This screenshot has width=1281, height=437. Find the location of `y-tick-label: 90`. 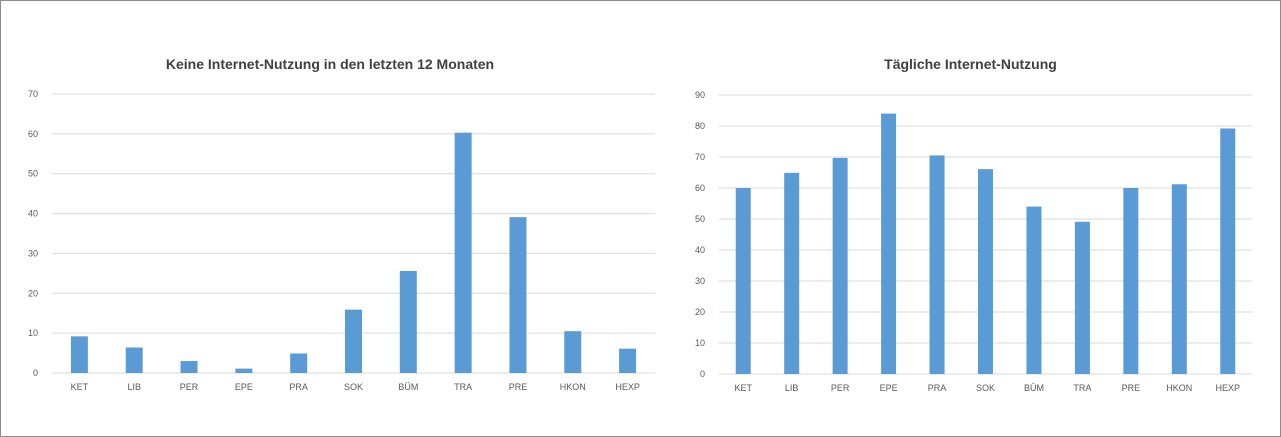

y-tick-label: 90 is located at coordinates (700, 95).